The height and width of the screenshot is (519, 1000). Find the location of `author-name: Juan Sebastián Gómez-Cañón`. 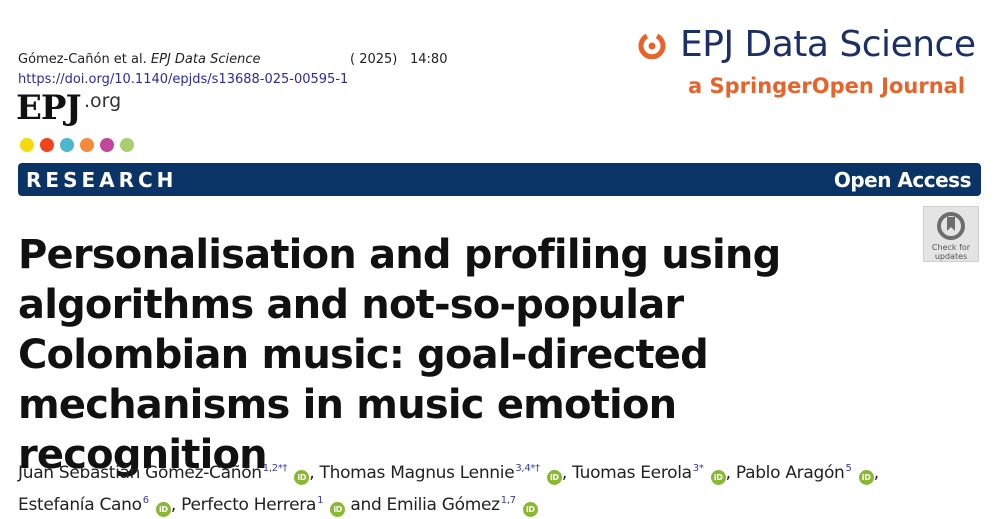

author-name: Juan Sebastián Gómez-Cañón is located at coordinates (140, 473).